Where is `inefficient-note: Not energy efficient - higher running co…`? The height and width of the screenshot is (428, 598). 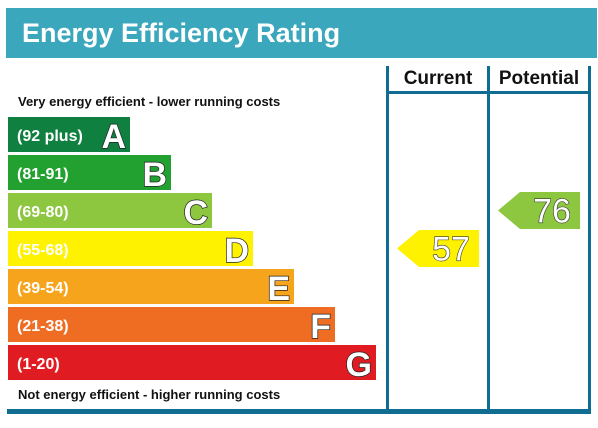
inefficient-note: Not energy efficient - higher running co… is located at coordinates (149, 394).